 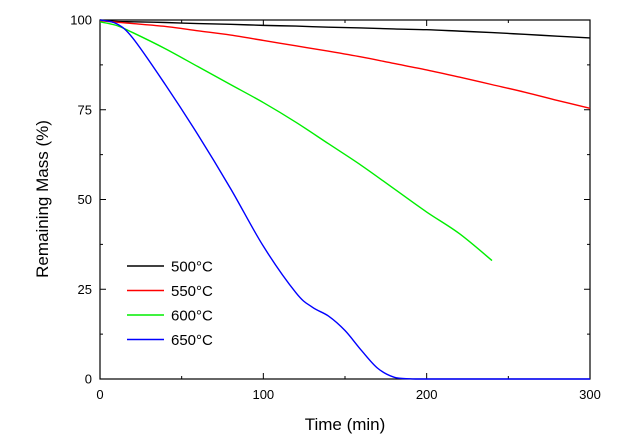 I want to click on x-tick-label: 0, so click(x=99, y=394).